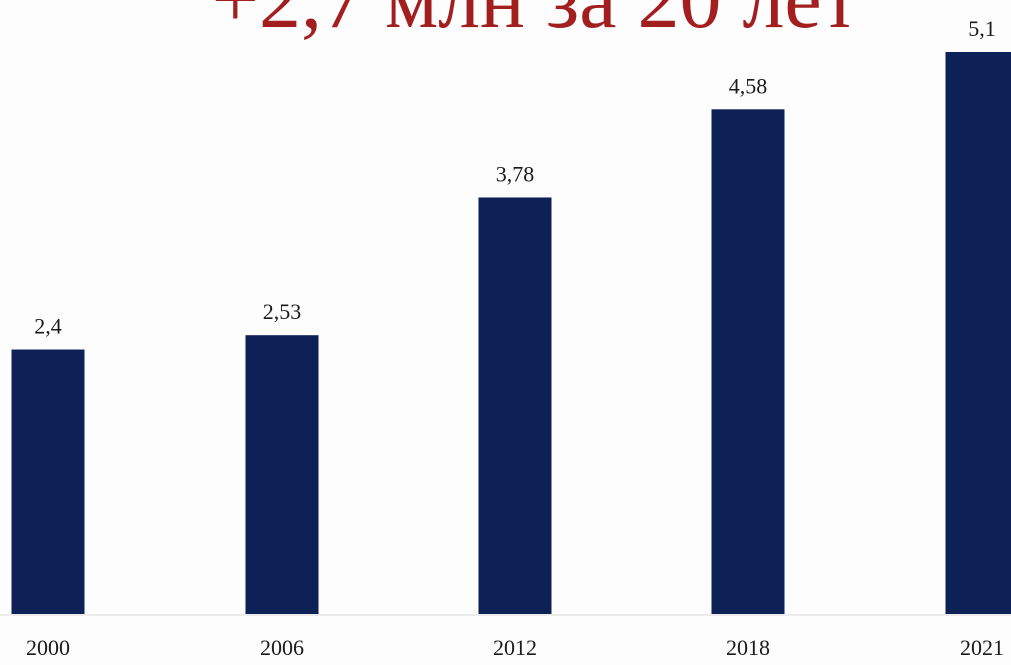 This screenshot has width=1011, height=665. I want to click on x-tick-label-2000: 2000, so click(48, 647).